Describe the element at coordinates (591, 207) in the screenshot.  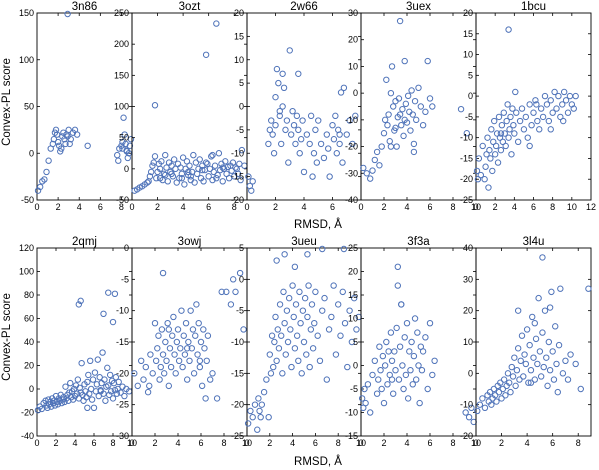
I see `x-tick-label: 12` at that location.